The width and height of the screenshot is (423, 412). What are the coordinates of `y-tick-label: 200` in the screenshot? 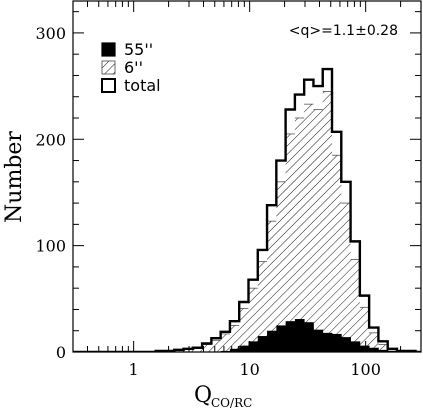 It's located at (50, 139).